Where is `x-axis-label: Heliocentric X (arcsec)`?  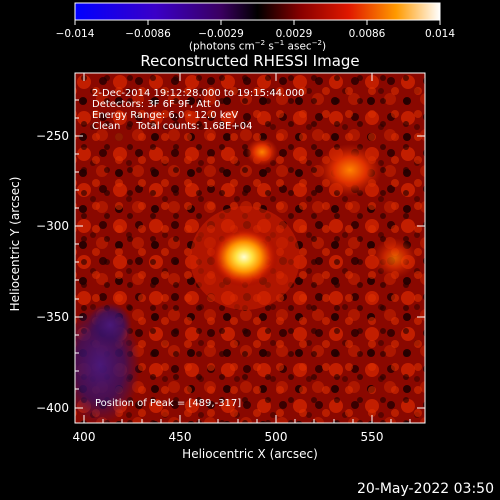 x-axis-label: Heliocentric X (arcsec) is located at coordinates (250, 454).